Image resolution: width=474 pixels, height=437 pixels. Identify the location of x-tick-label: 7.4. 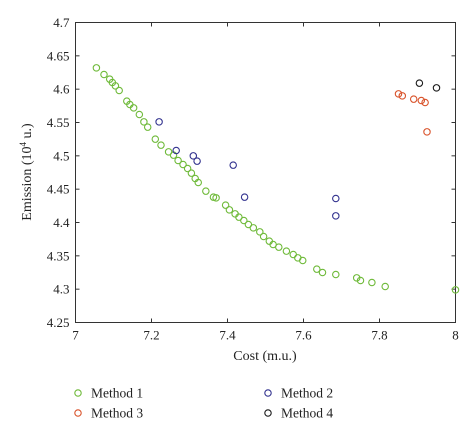
(227, 335).